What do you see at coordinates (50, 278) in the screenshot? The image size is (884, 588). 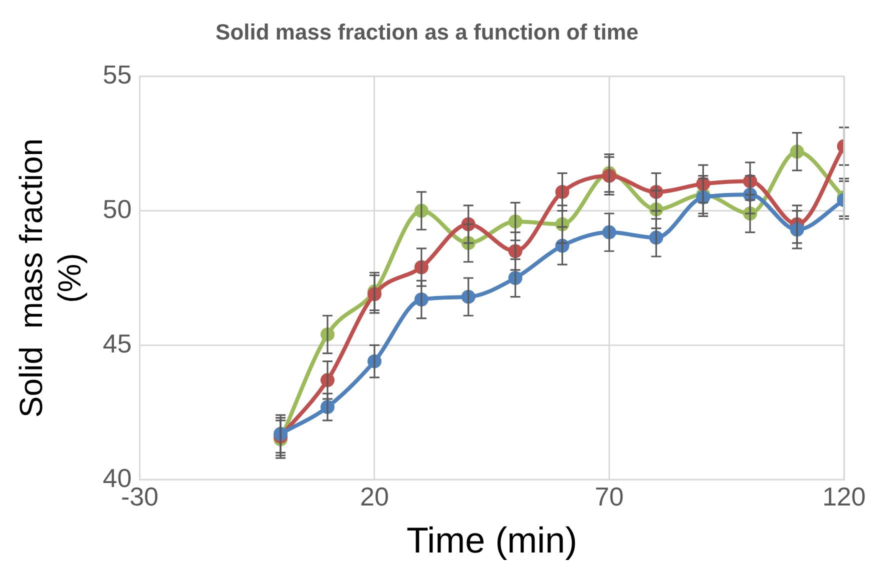 I see `y-axis-title: Solid mass fraction (%)` at bounding box center [50, 278].